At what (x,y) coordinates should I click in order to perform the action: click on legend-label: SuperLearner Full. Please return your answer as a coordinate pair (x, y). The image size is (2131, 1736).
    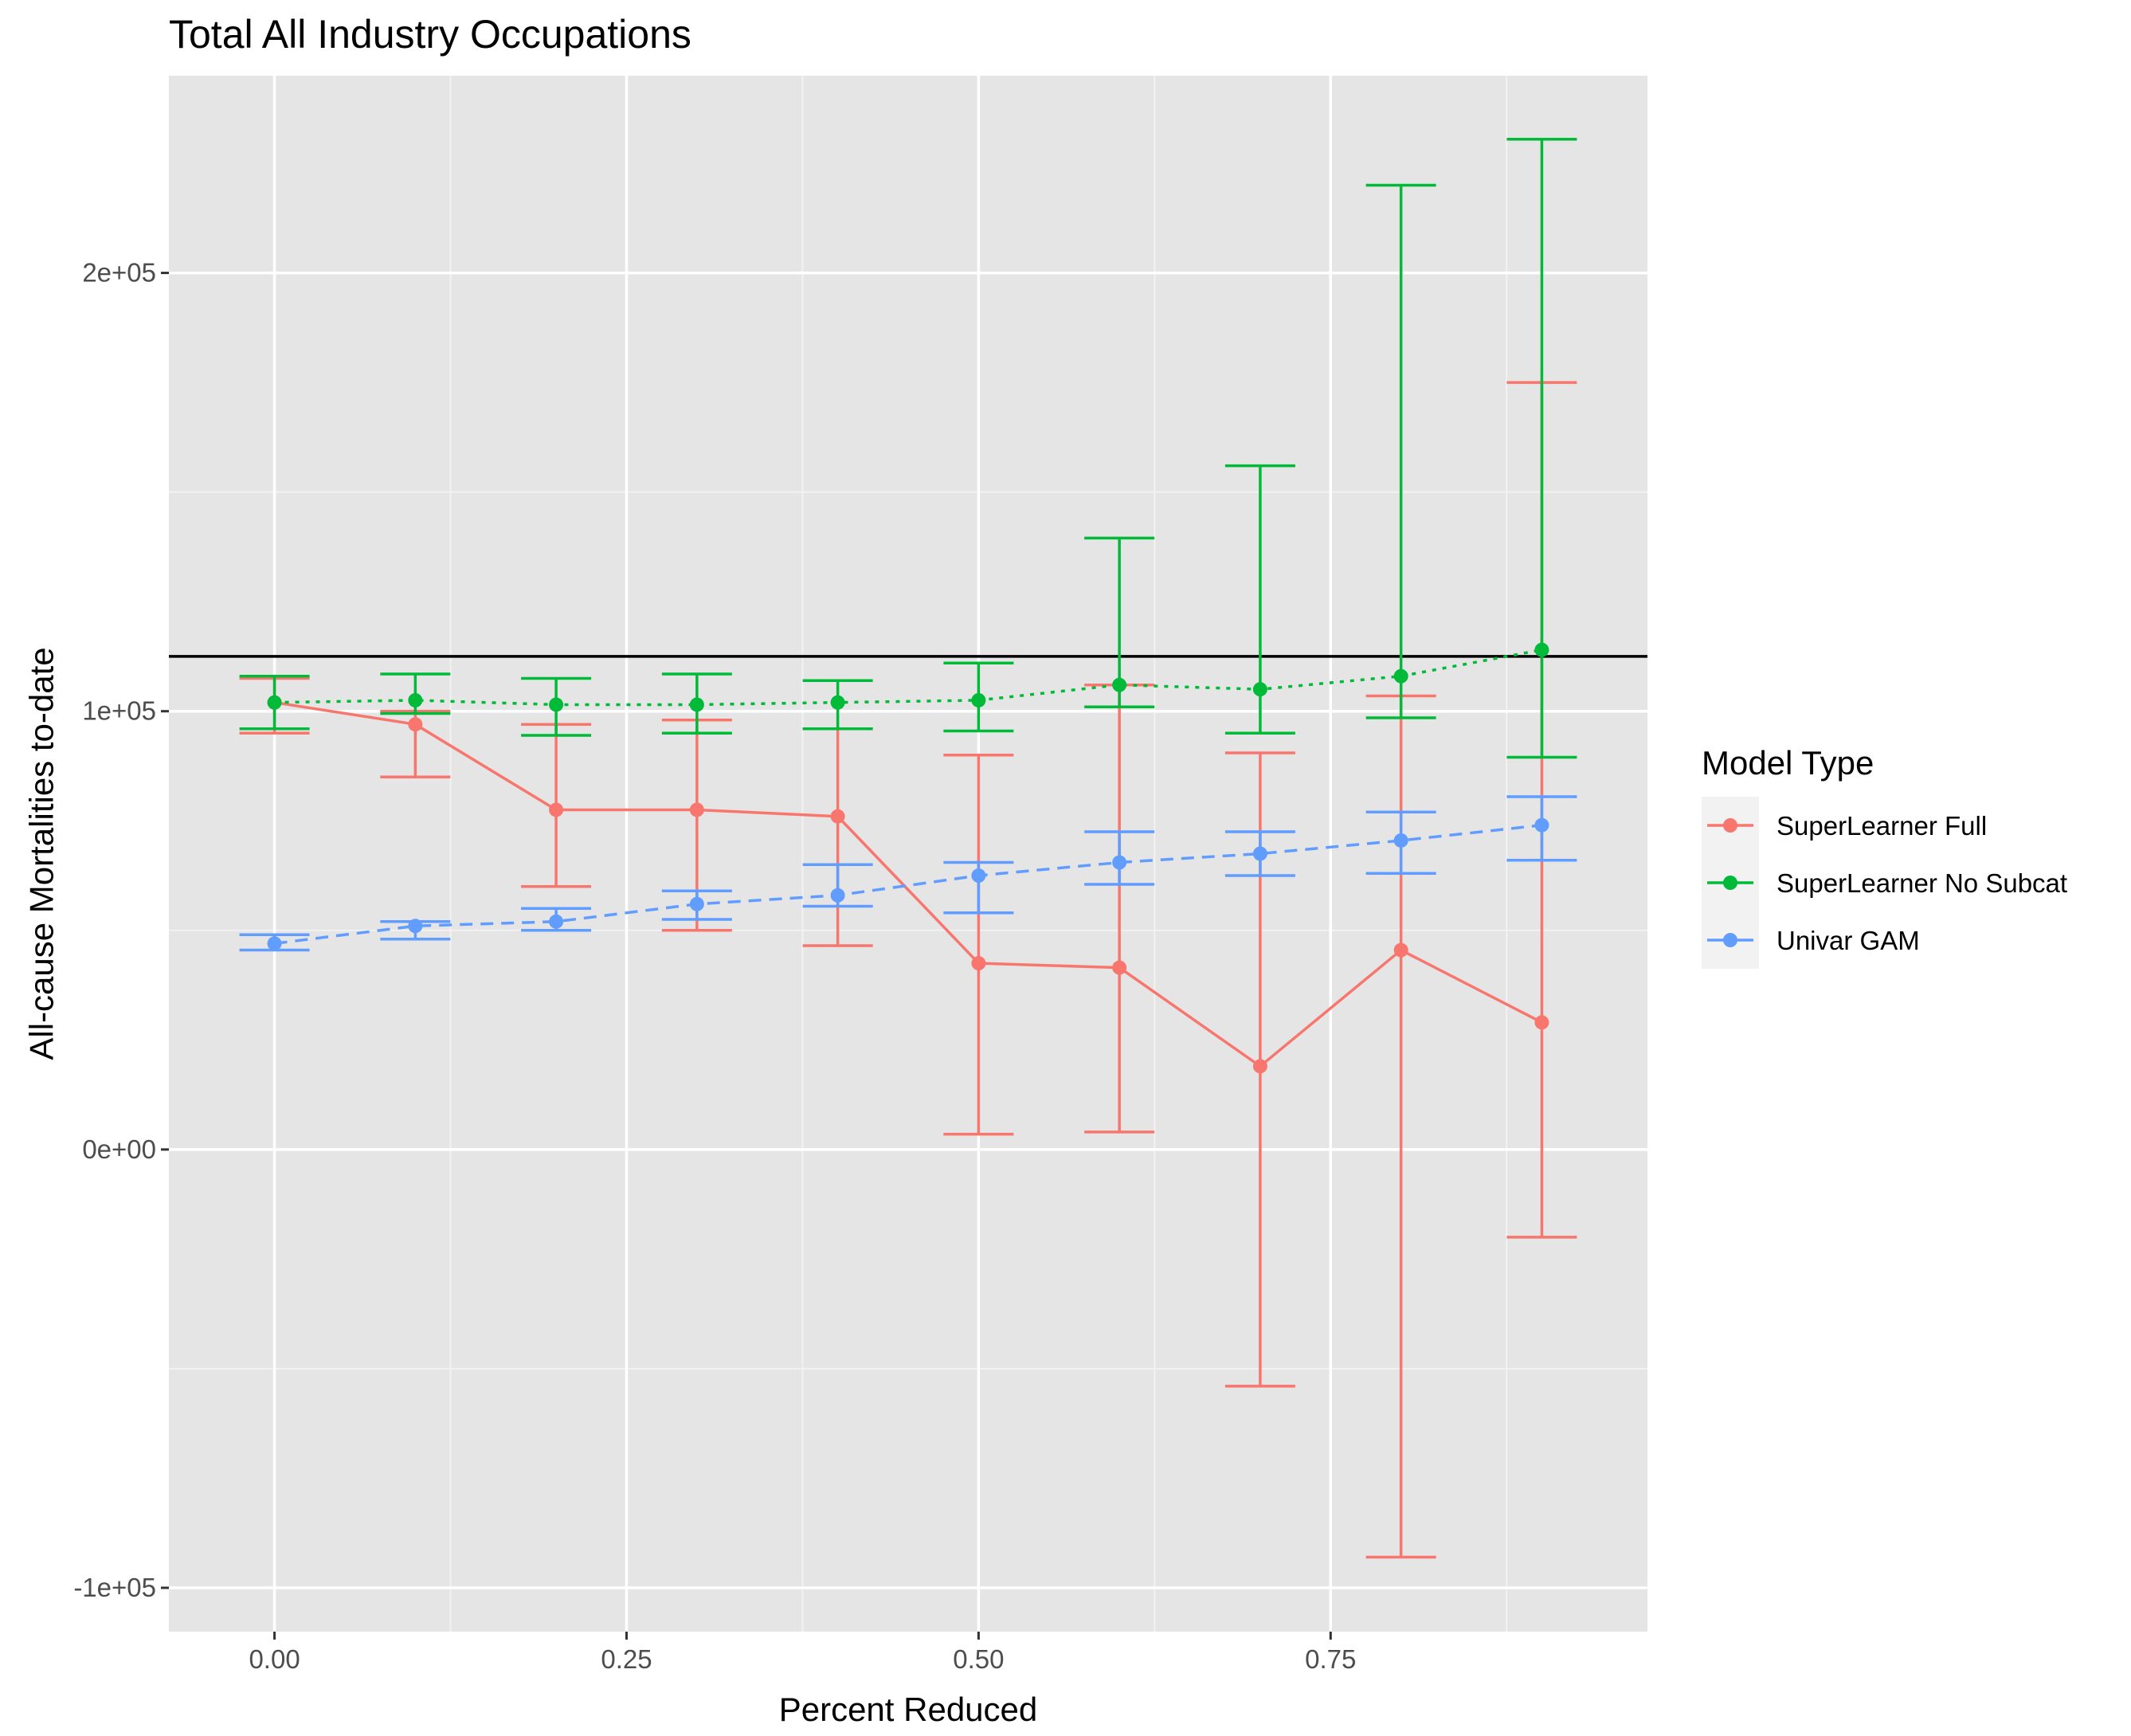
    Looking at the image, I should click on (1881, 826).